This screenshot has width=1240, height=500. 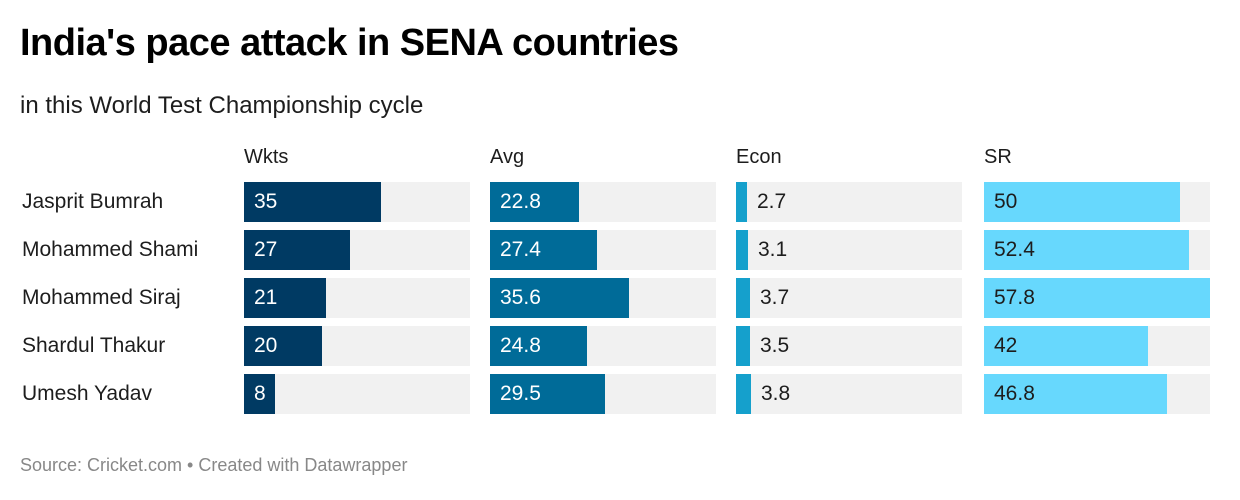 I want to click on bar-track: 52.4, so click(x=1097, y=250).